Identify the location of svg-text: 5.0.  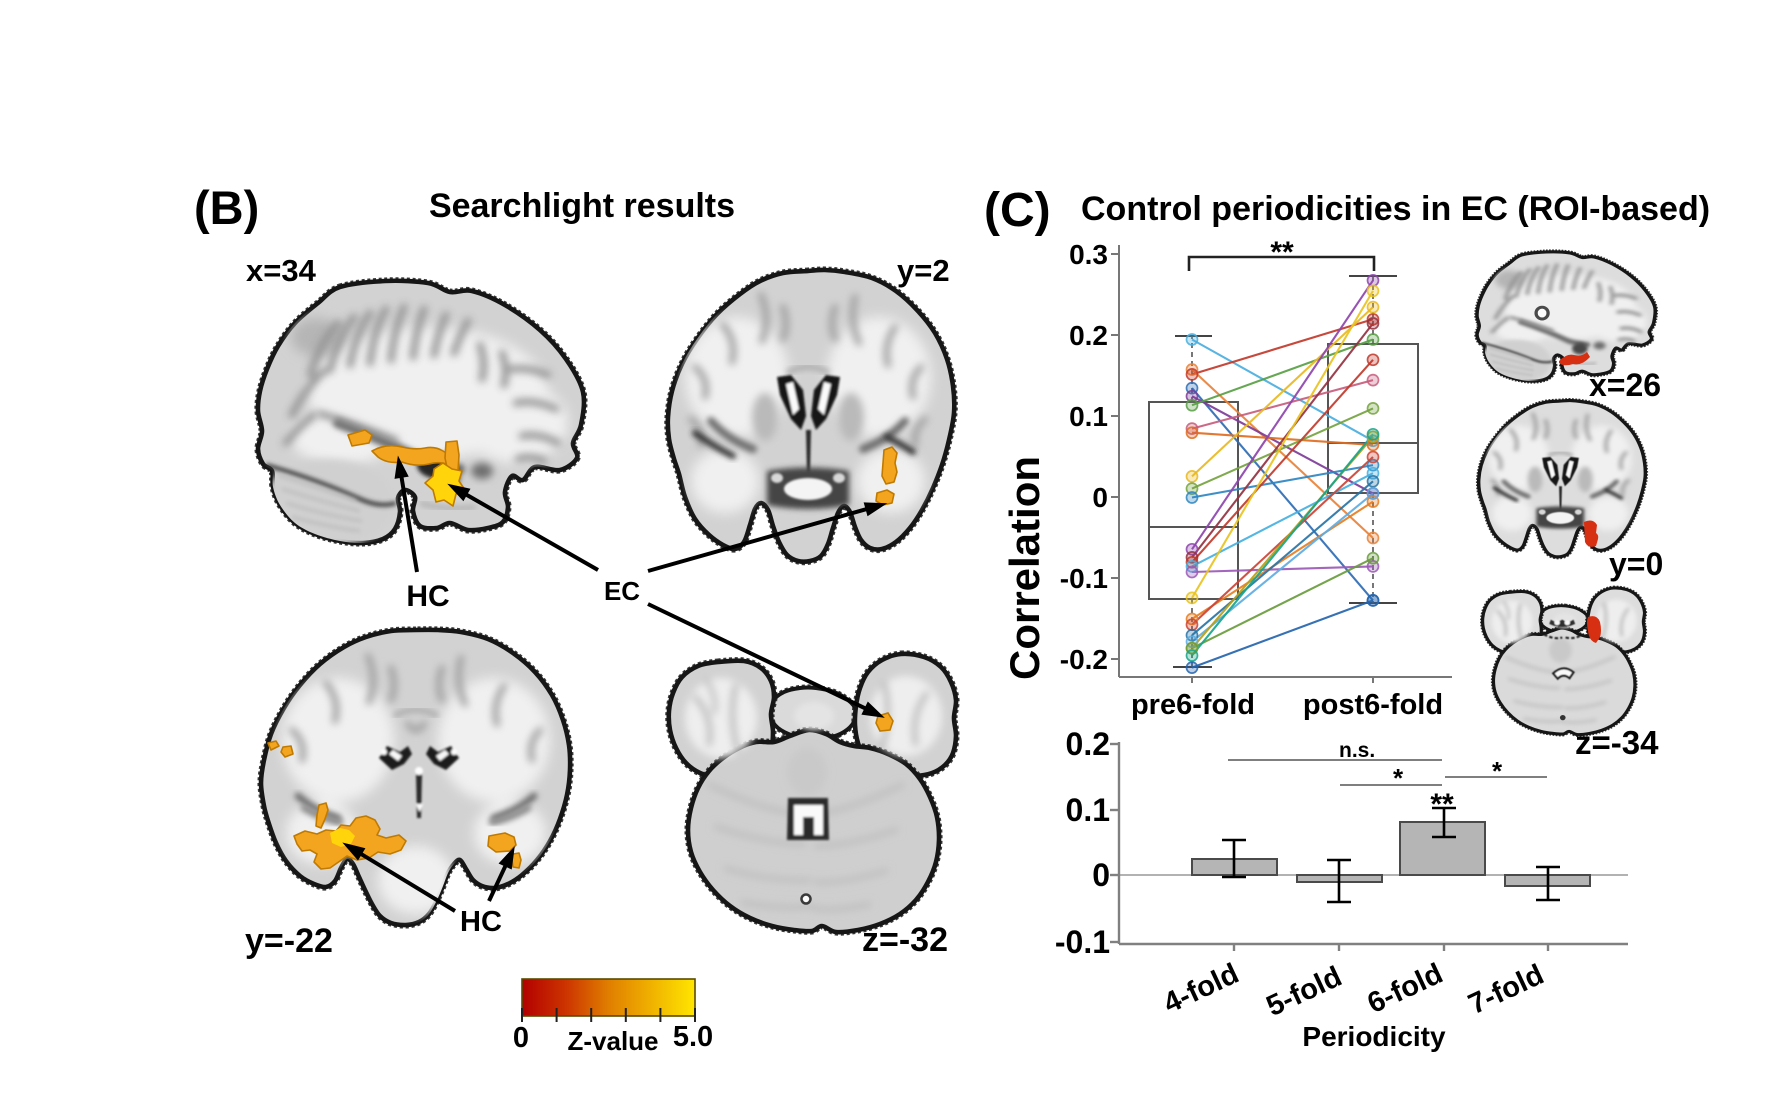
(693, 1037).